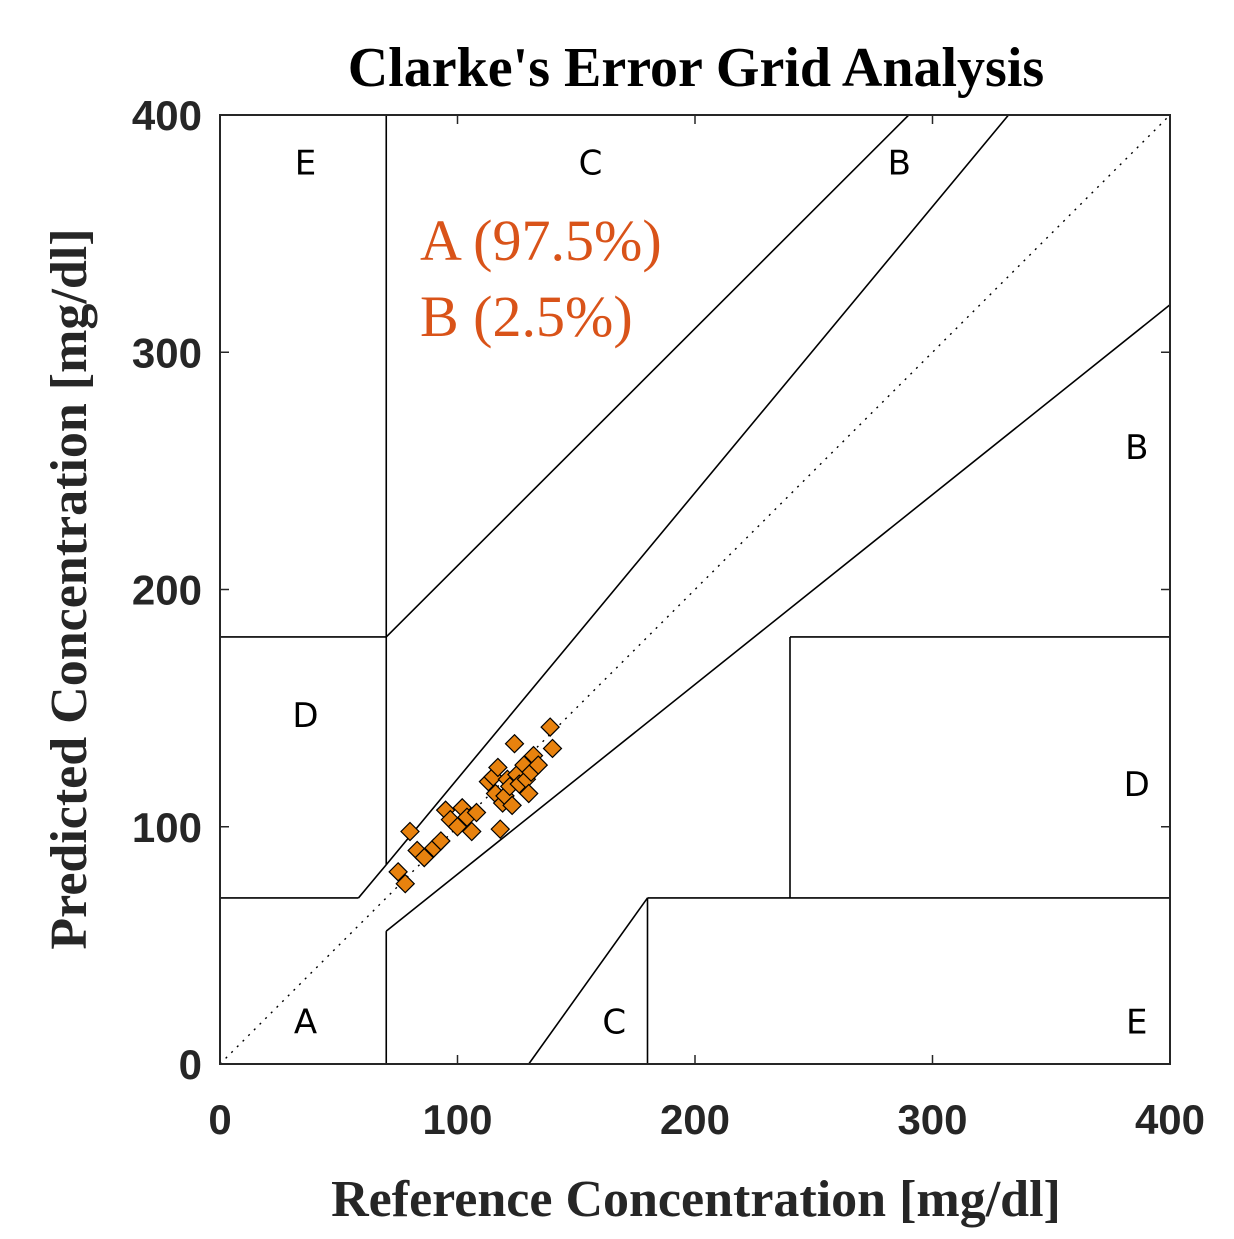  Describe the element at coordinates (457, 1119) in the screenshot. I see `x-tick-label: 100` at that location.